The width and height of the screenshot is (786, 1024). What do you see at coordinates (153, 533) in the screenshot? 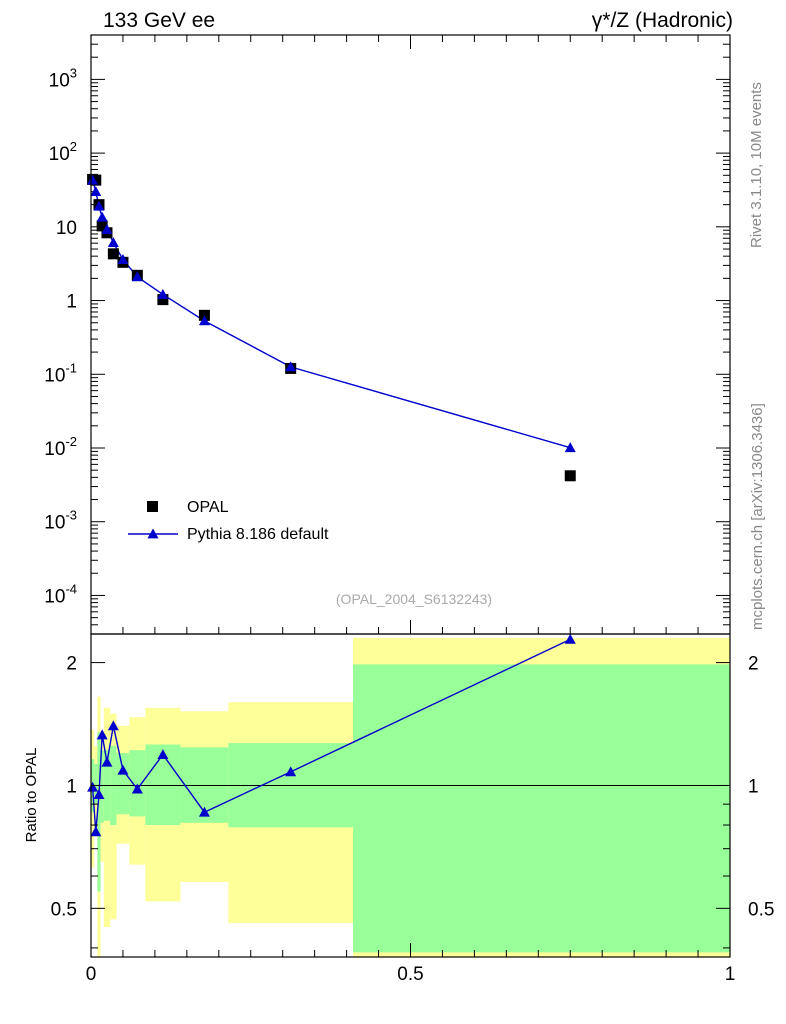
I see `legend-marker-pythia` at bounding box center [153, 533].